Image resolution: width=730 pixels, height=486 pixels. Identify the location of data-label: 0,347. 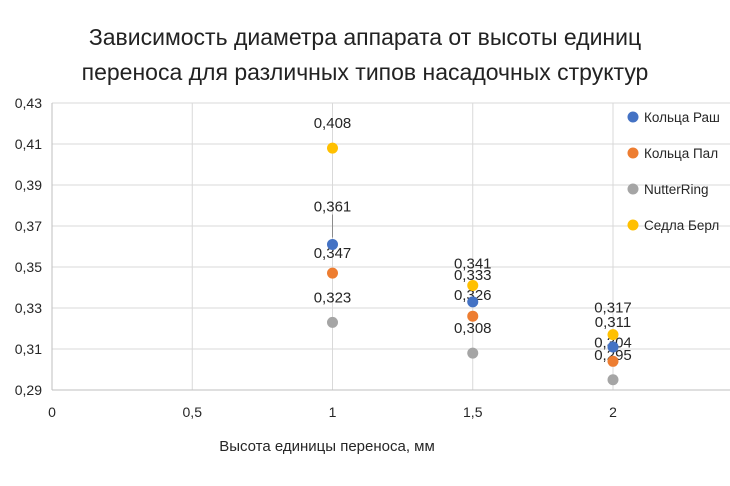
(333, 253).